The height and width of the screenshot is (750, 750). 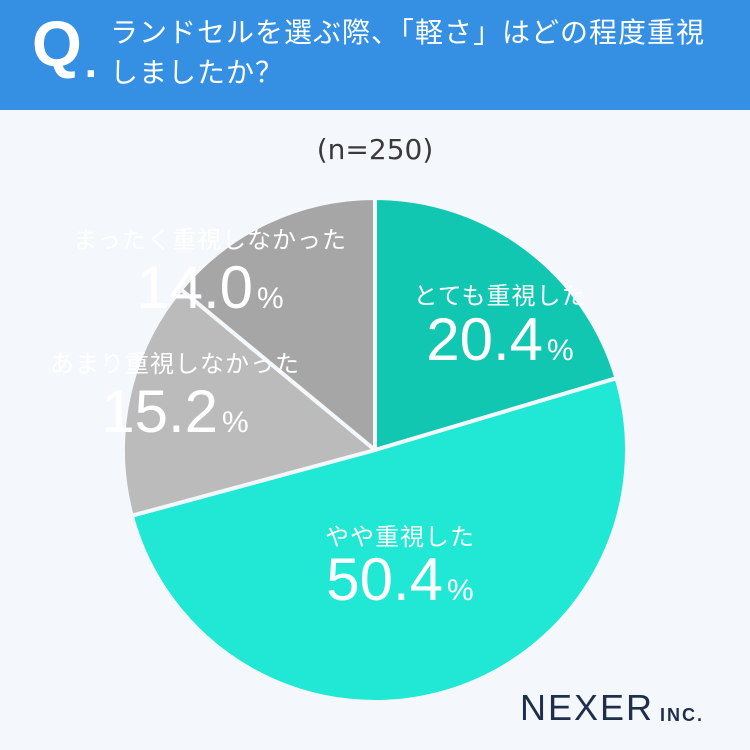 I want to click on slice-value-label: 14.0%, so click(x=209, y=287).